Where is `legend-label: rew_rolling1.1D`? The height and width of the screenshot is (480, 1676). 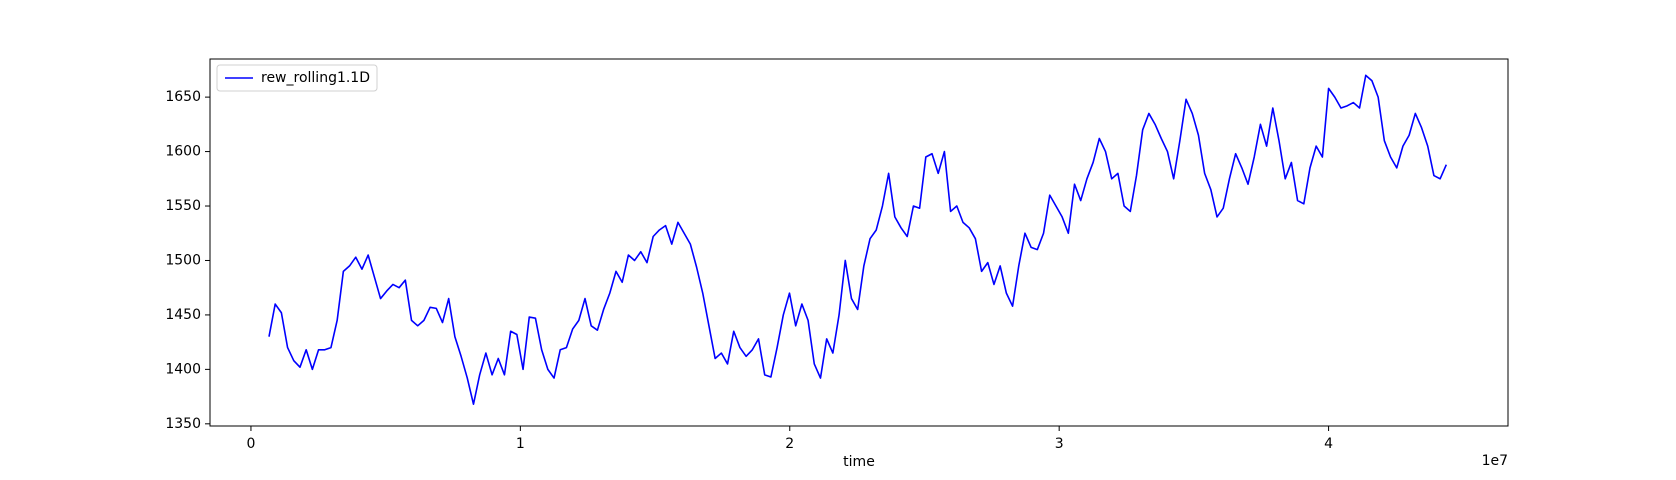
legend-label: rew_rolling1.1D is located at coordinates (315, 78).